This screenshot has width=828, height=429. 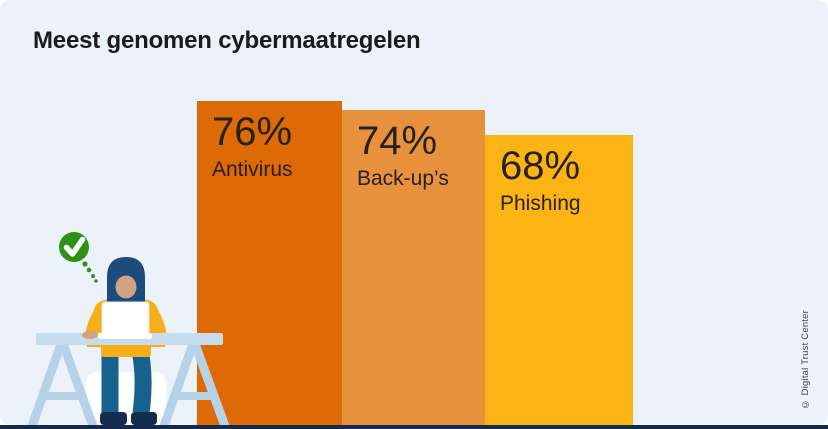 What do you see at coordinates (227, 40) in the screenshot?
I see `chart-title: Meest genomen cybermaatregelen` at bounding box center [227, 40].